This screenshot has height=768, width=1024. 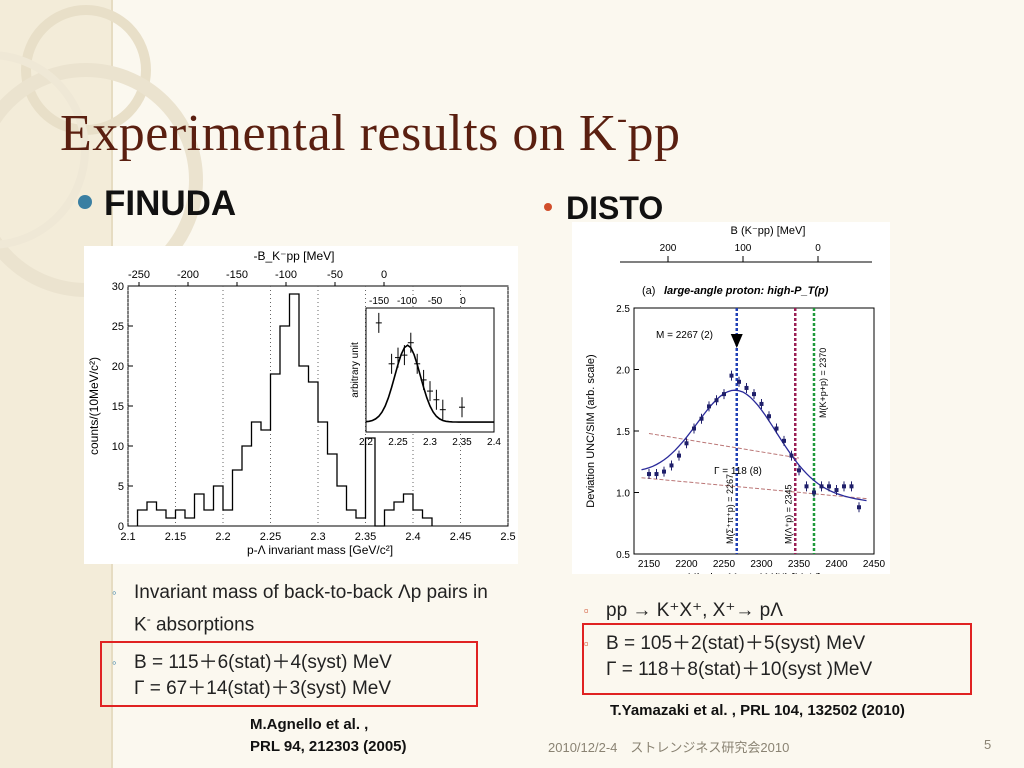 What do you see at coordinates (365, 537) in the screenshot?
I see `x-tick-label: 2.35` at bounding box center [365, 537].